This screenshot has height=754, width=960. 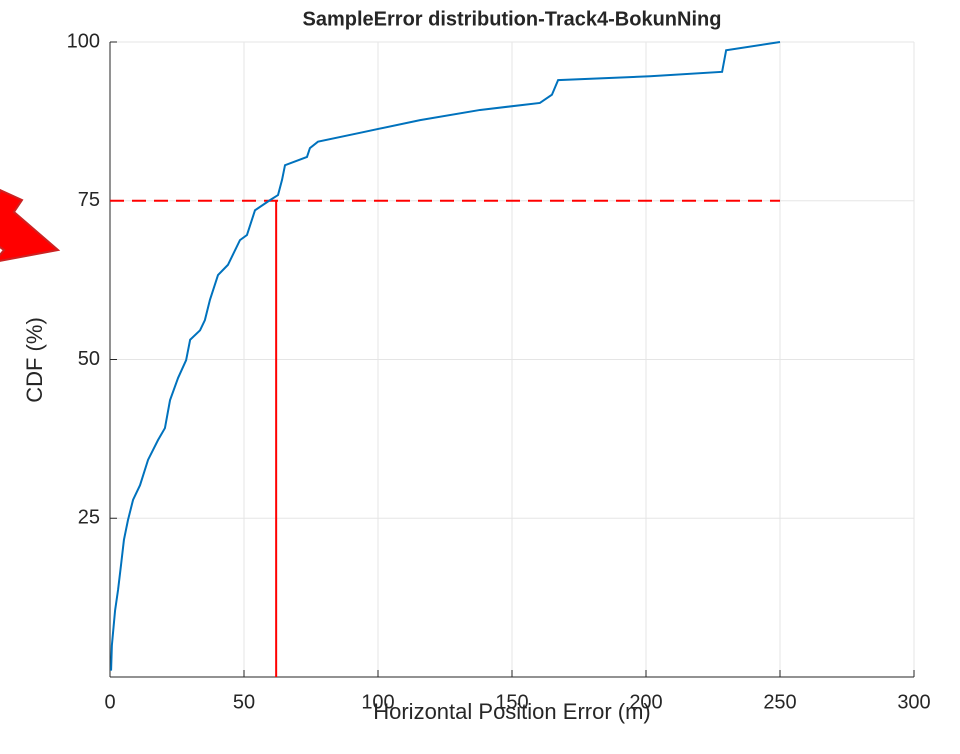 I want to click on x-tick-label: 150, so click(x=511, y=702).